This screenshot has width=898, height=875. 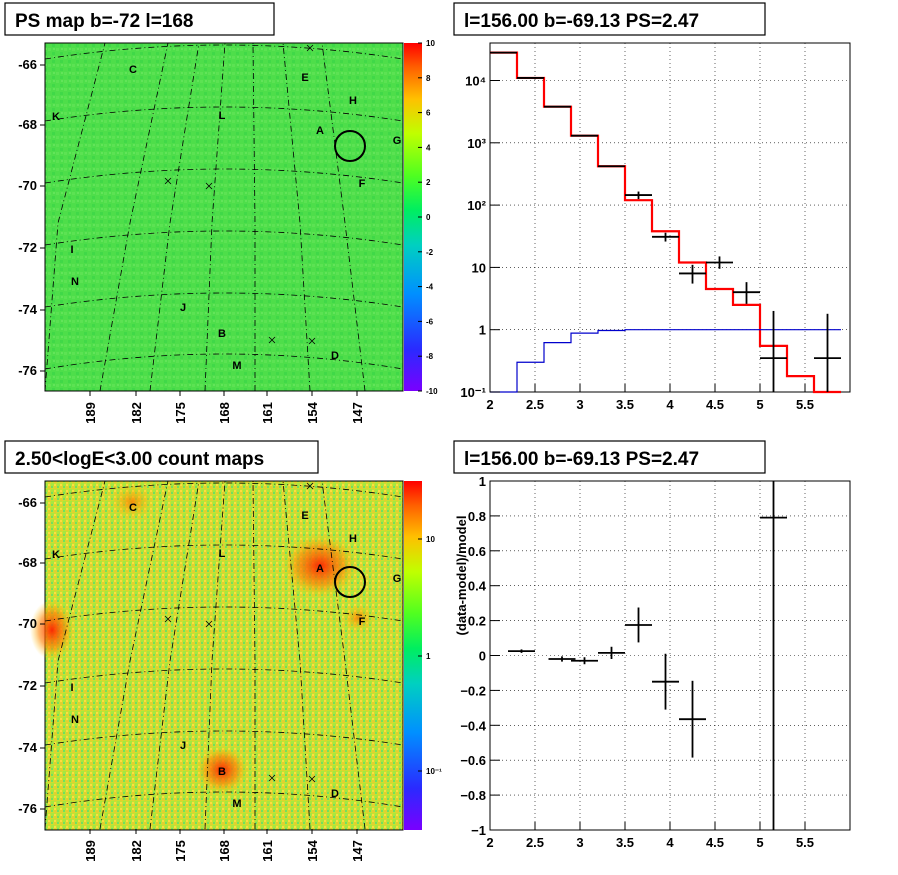 I want to click on source-label: K, so click(x=56, y=117).